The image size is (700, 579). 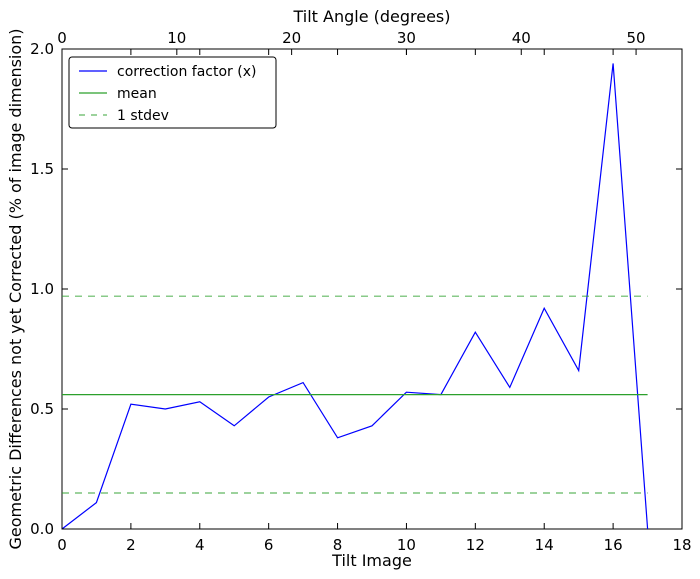 I want to click on top-x-axis-title: Tilt Angle (degrees), so click(x=371, y=16).